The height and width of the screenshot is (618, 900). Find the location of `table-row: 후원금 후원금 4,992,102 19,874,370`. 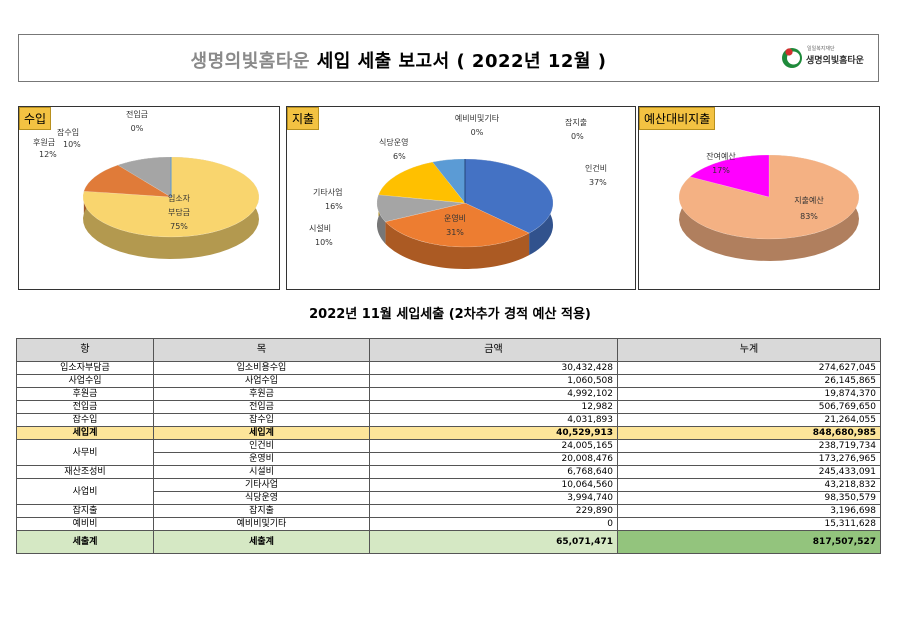

table-row: 후원금 후원금 4,992,102 19,874,370 is located at coordinates (448, 394).